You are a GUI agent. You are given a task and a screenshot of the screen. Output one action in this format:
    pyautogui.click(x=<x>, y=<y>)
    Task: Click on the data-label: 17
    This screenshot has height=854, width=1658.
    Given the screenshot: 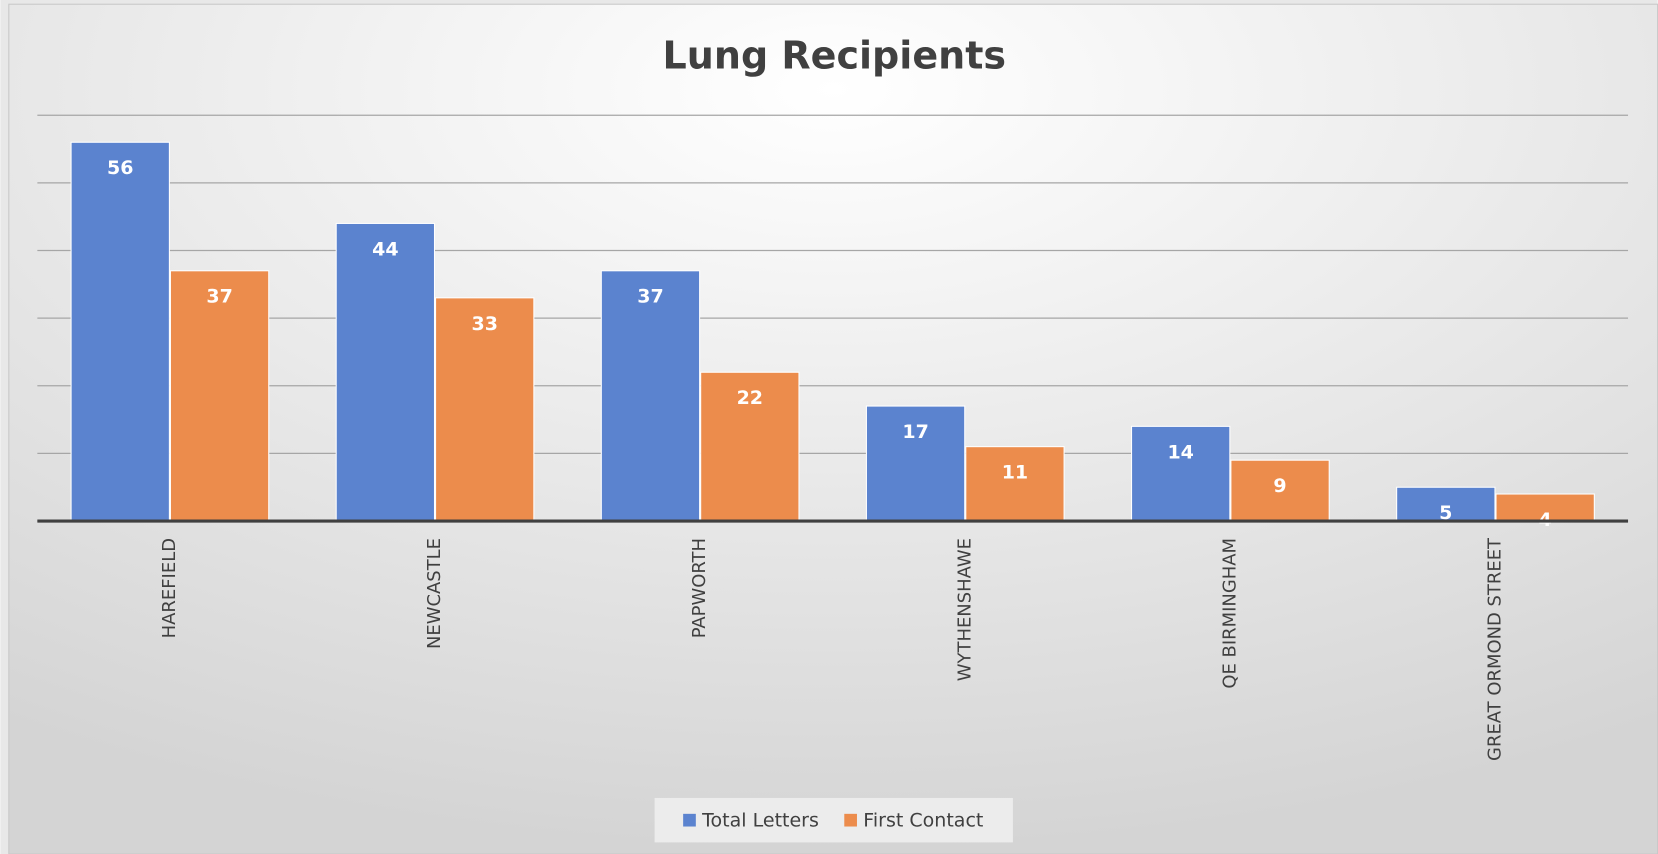 What is the action you would take?
    pyautogui.click(x=915, y=432)
    